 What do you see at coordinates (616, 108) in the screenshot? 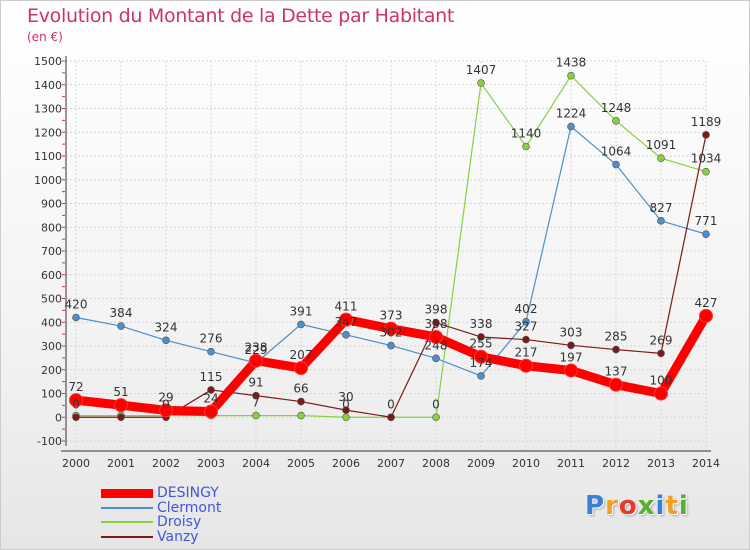
I see `data-label: 1248` at bounding box center [616, 108].